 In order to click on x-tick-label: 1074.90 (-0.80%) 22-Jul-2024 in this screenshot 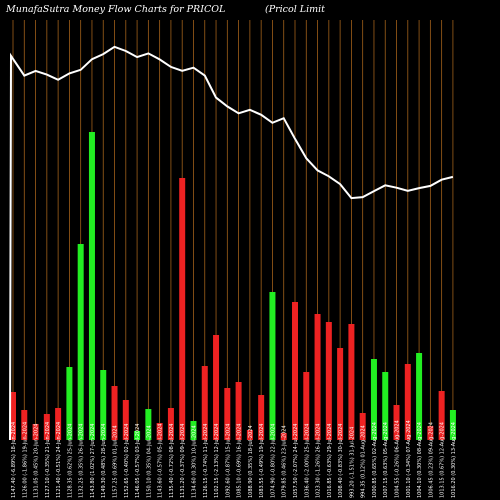, I will do `click(273, 461)`.